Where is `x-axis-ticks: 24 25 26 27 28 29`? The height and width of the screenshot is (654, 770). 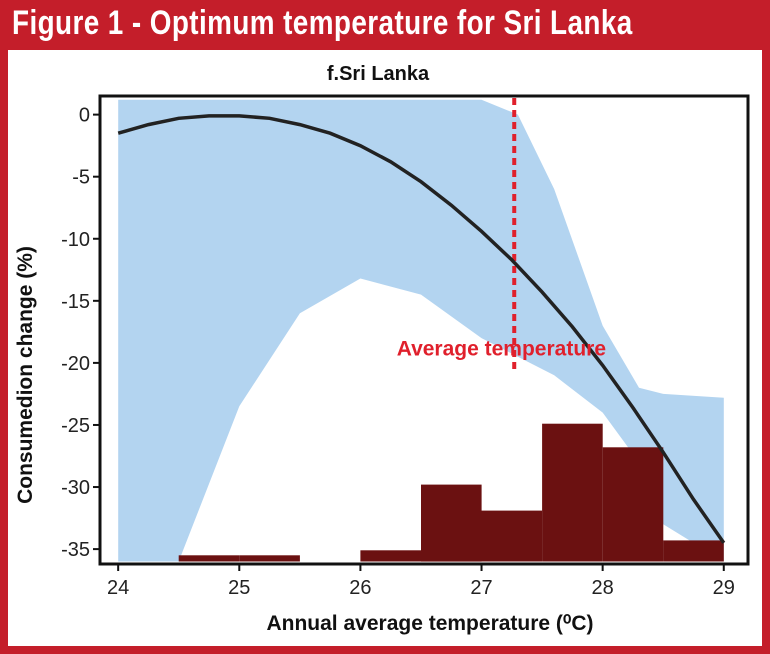
x-axis-ticks: 24 25 26 27 28 29 is located at coordinates (421, 581).